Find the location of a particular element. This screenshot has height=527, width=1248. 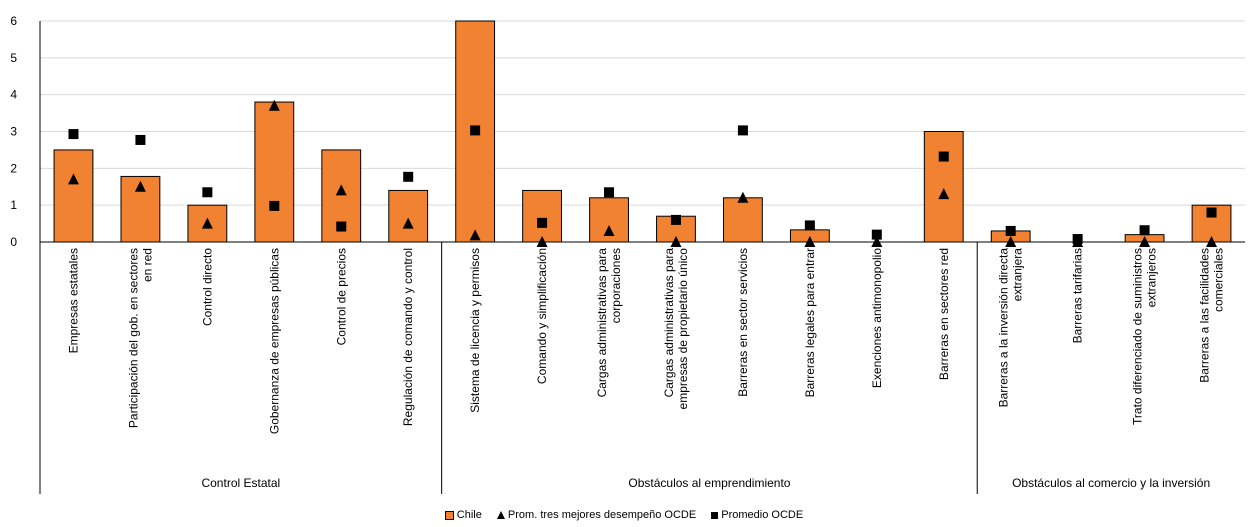

category-label-7: Comando y simplificación is located at coordinates (542, 316).